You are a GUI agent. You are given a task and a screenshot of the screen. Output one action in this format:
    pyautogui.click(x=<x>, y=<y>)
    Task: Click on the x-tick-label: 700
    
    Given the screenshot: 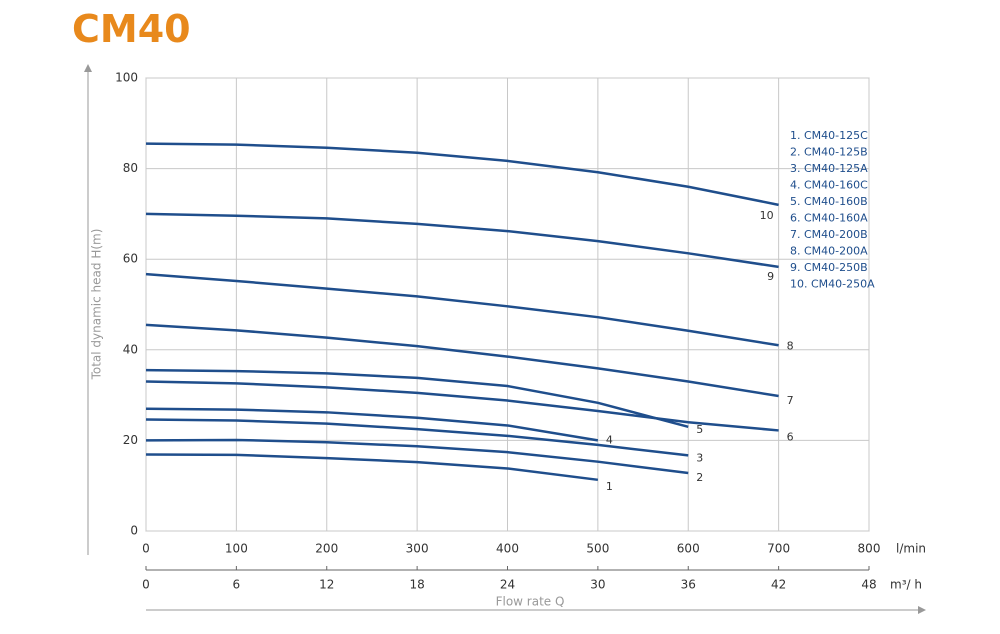 What is the action you would take?
    pyautogui.click(x=778, y=549)
    